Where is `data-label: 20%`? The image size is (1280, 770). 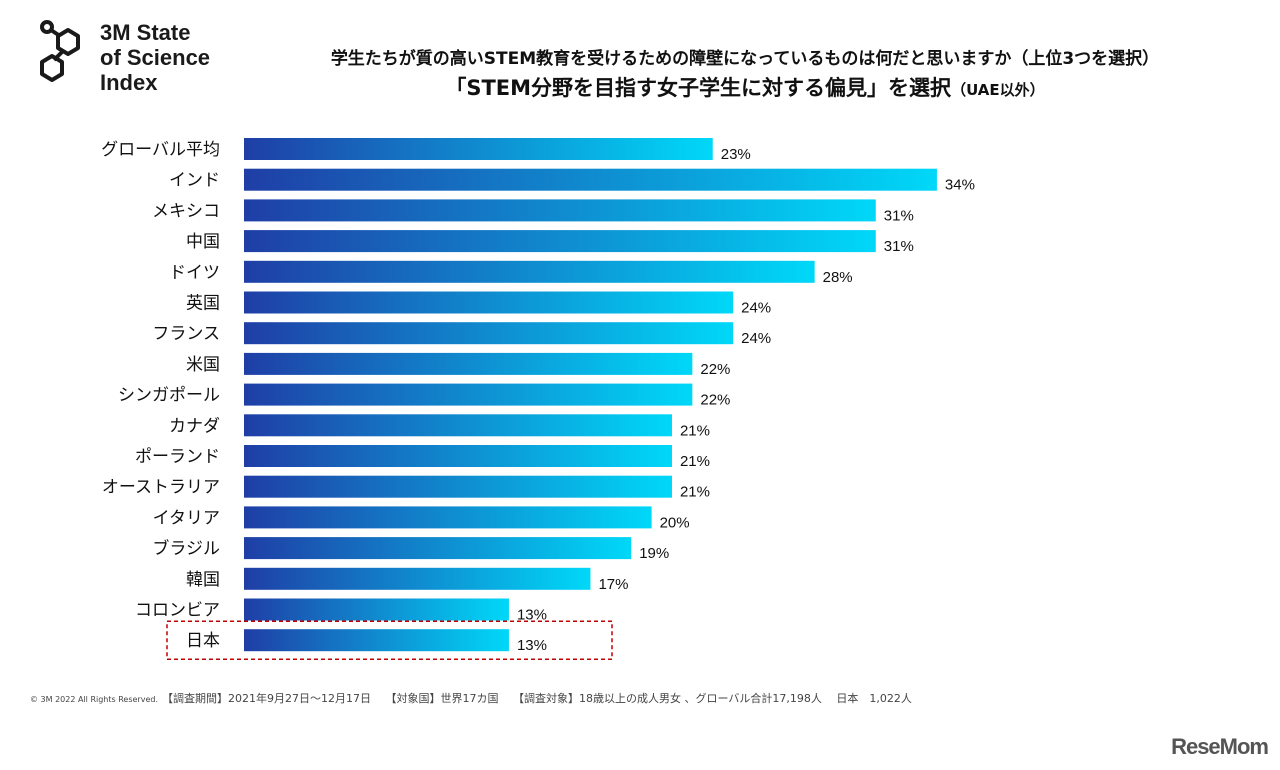
data-label: 20% is located at coordinates (675, 522).